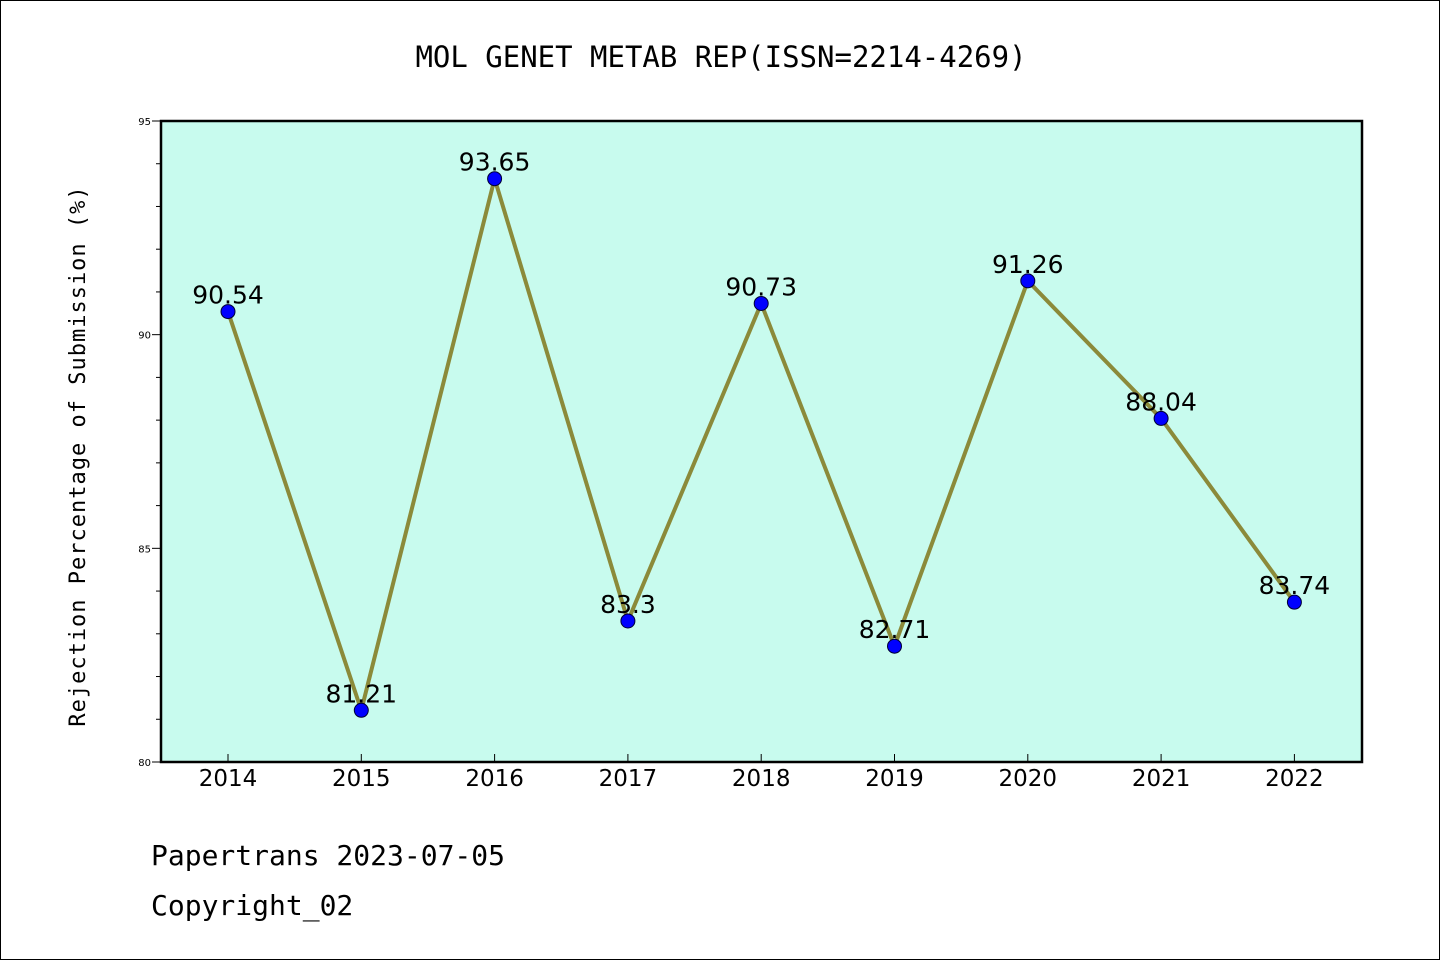  I want to click on x-tick-label: 2021, so click(1161, 779).